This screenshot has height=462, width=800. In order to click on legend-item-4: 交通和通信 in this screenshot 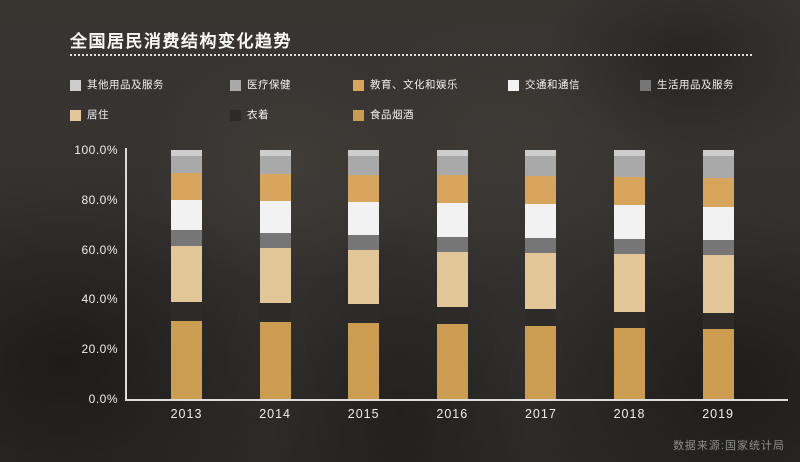, I will do `click(544, 85)`.